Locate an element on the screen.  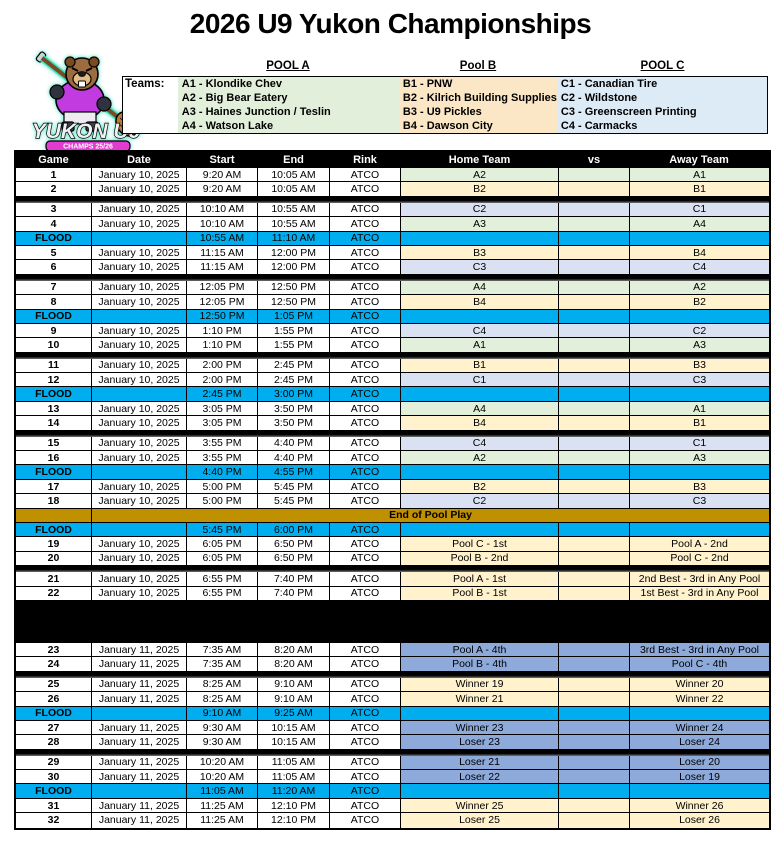
away-team-cell: 2nd Best - 3rd in Any Pool is located at coordinates (699, 579).